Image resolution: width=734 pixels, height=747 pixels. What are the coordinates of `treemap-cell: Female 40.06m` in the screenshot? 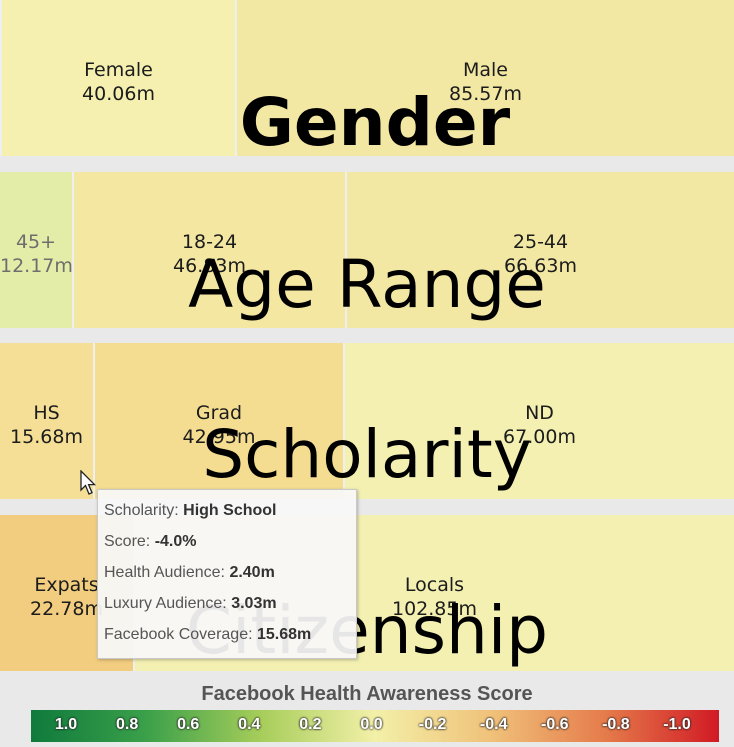 It's located at (117, 78).